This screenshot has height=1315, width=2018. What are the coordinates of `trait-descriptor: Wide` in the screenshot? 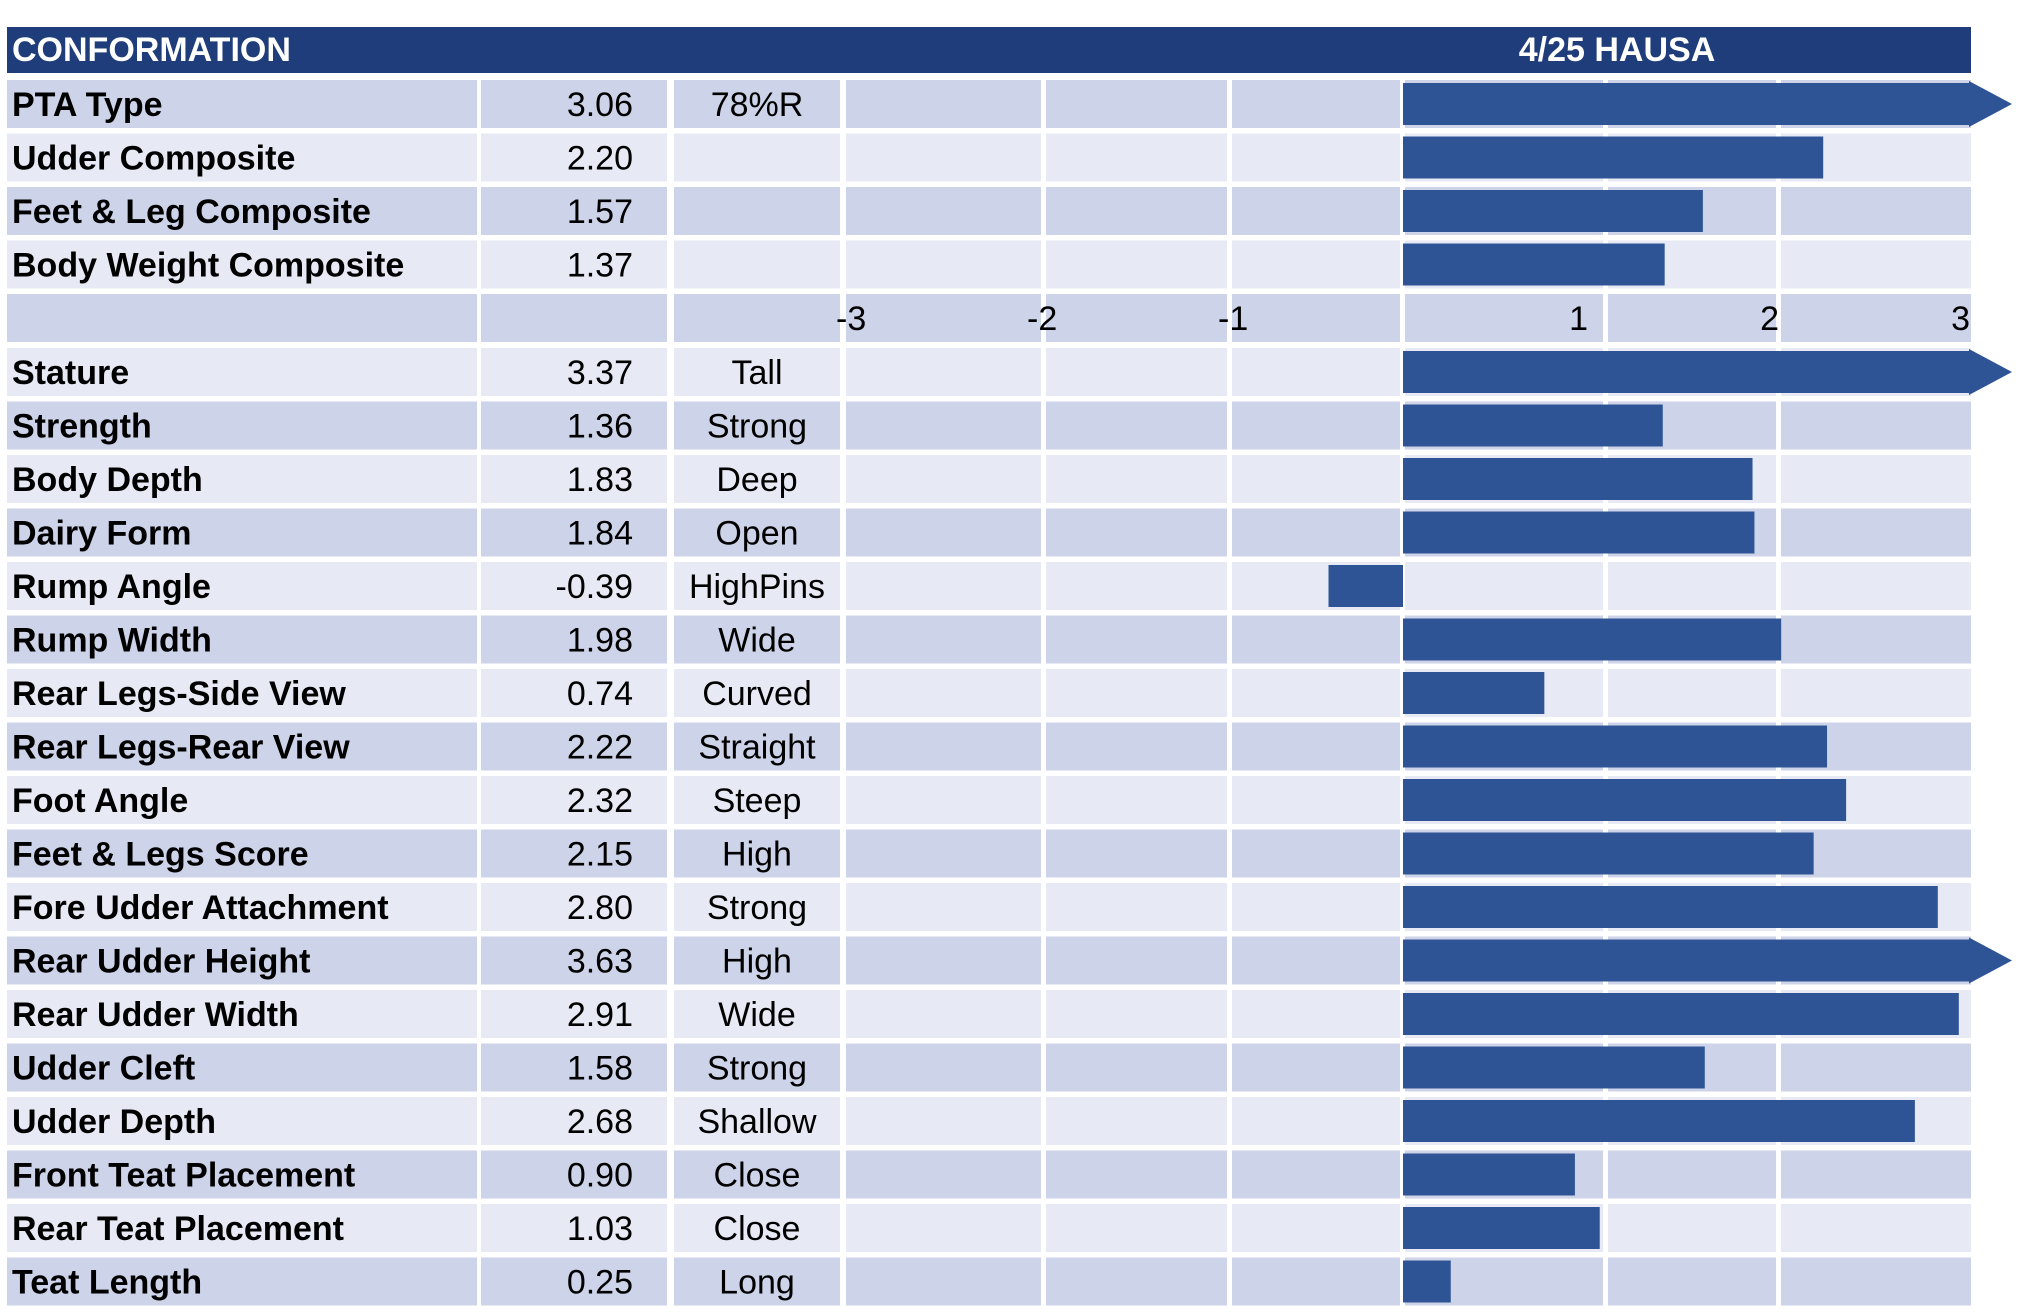 It's located at (756, 641).